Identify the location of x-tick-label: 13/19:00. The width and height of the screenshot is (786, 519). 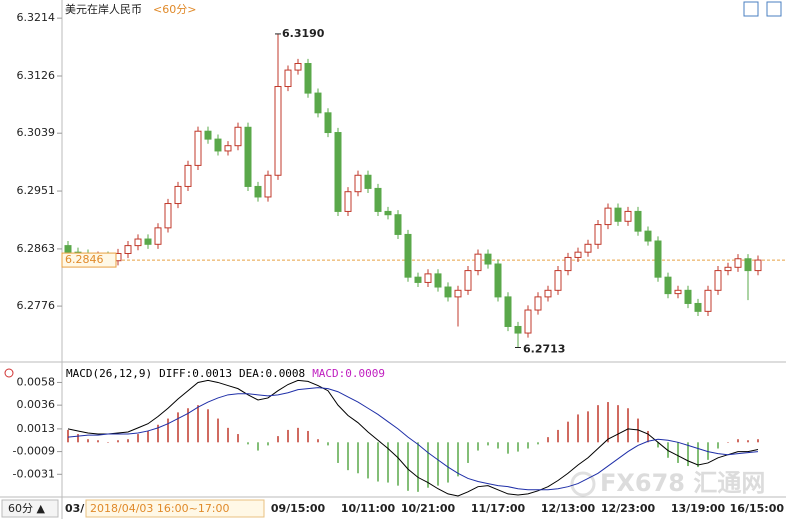
(698, 508).